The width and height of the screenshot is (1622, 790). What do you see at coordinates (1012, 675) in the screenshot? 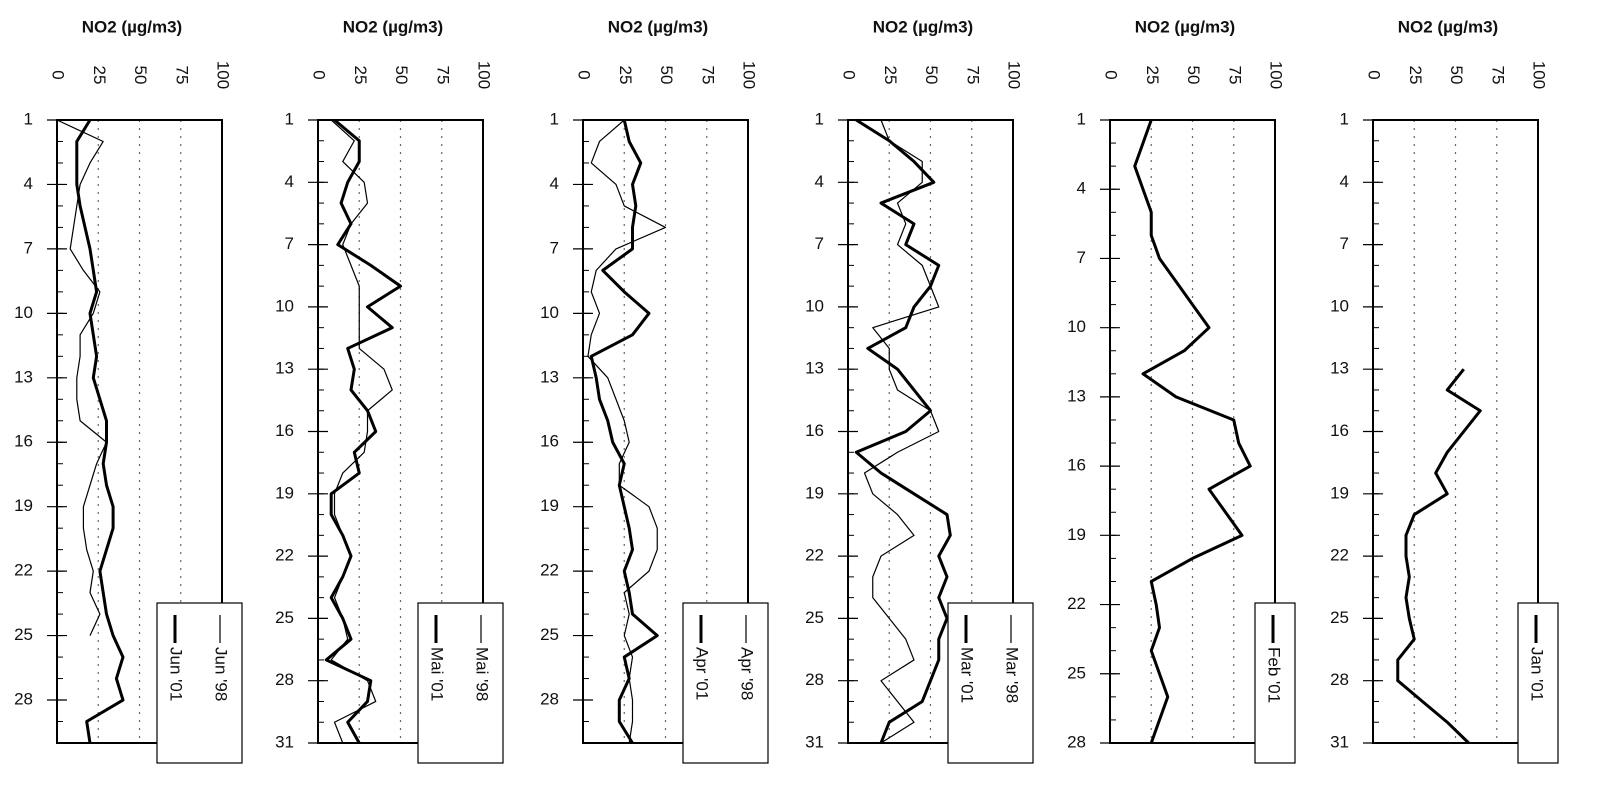
I see `legend-label: Mar '98` at bounding box center [1012, 675].